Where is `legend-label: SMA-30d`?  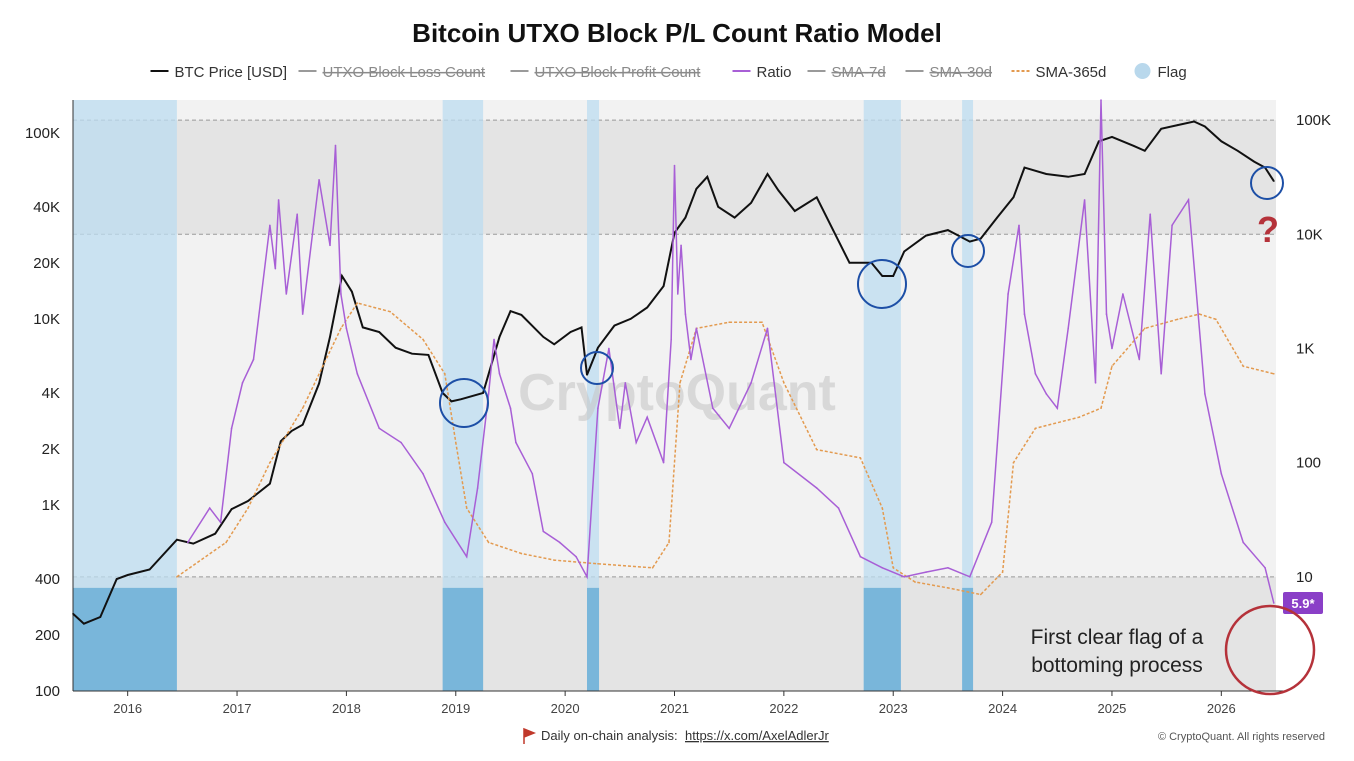
legend-label: SMA-30d is located at coordinates (961, 72).